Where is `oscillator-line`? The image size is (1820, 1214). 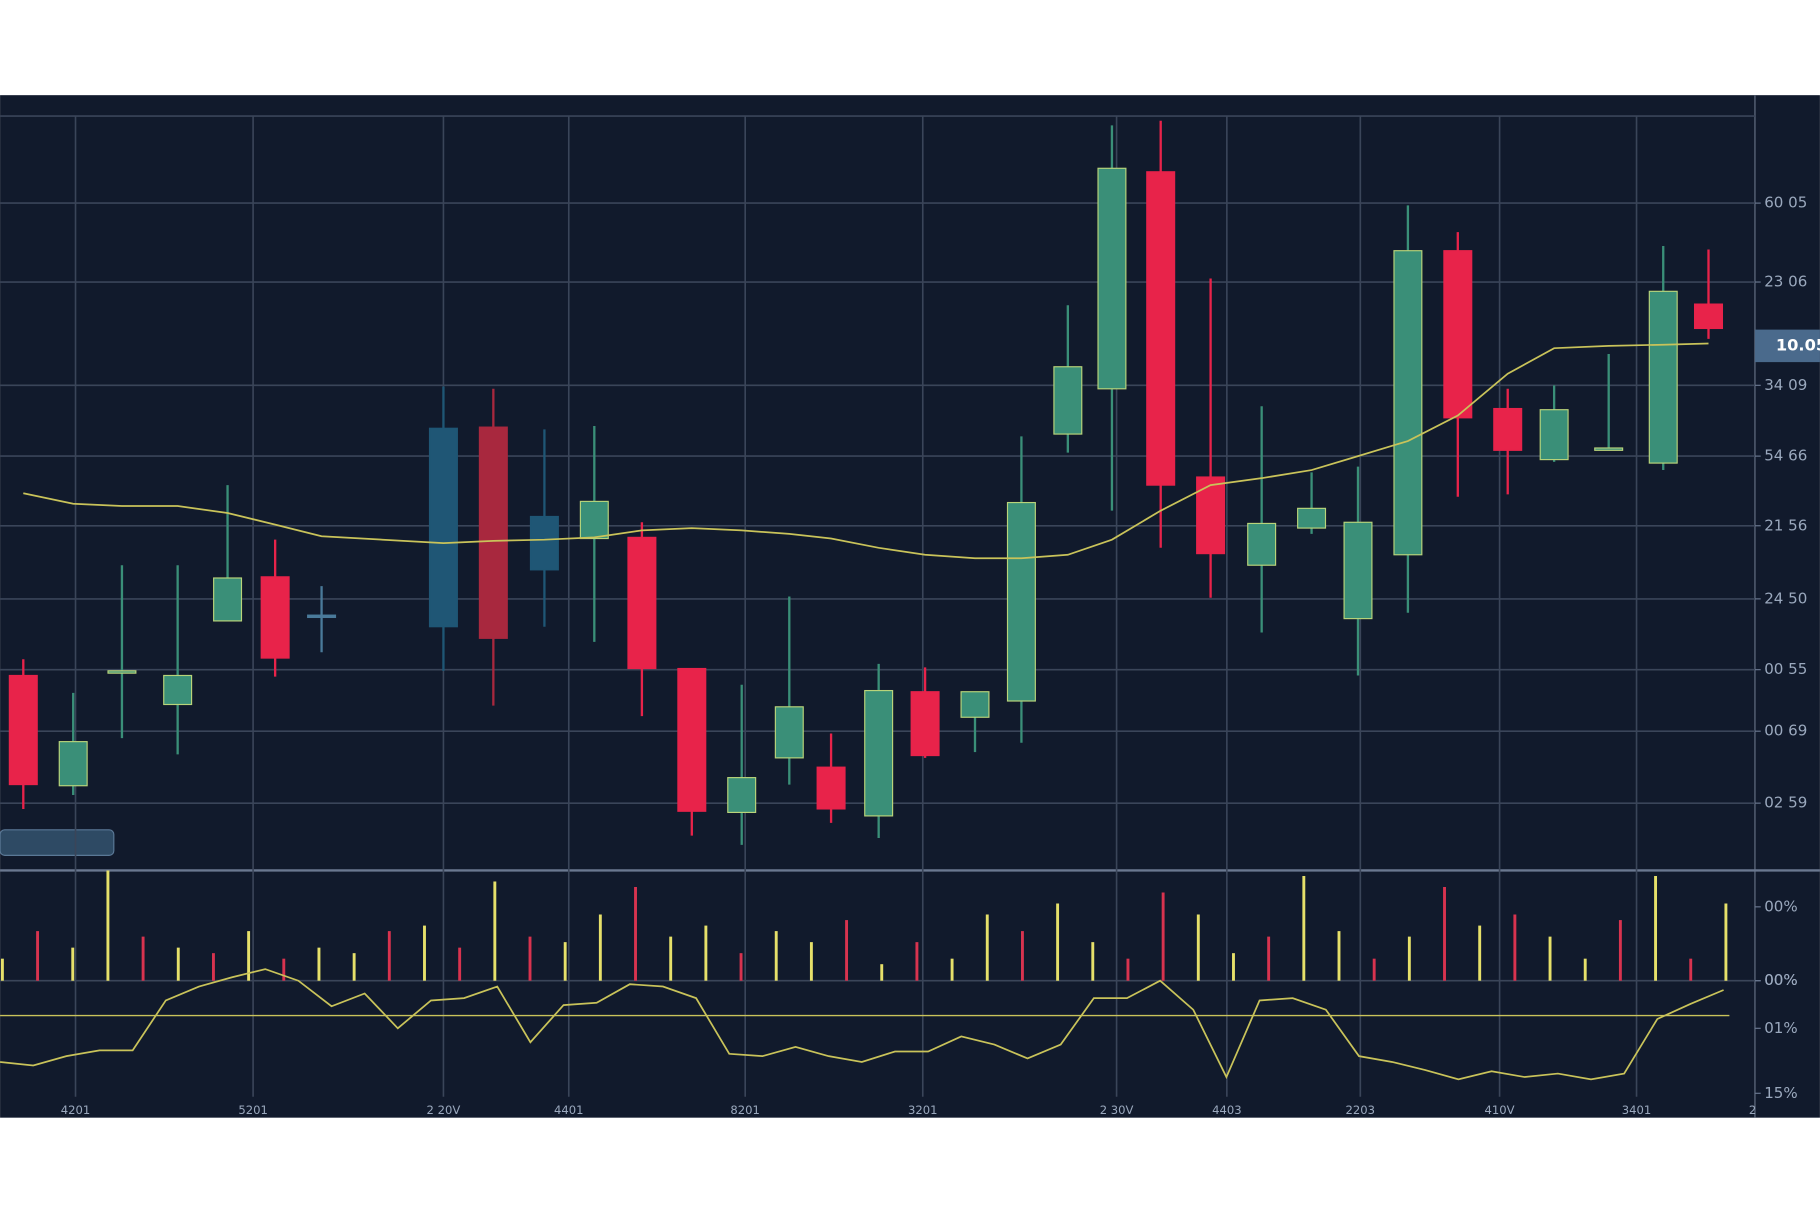
oscillator-line is located at coordinates (862, 1024).